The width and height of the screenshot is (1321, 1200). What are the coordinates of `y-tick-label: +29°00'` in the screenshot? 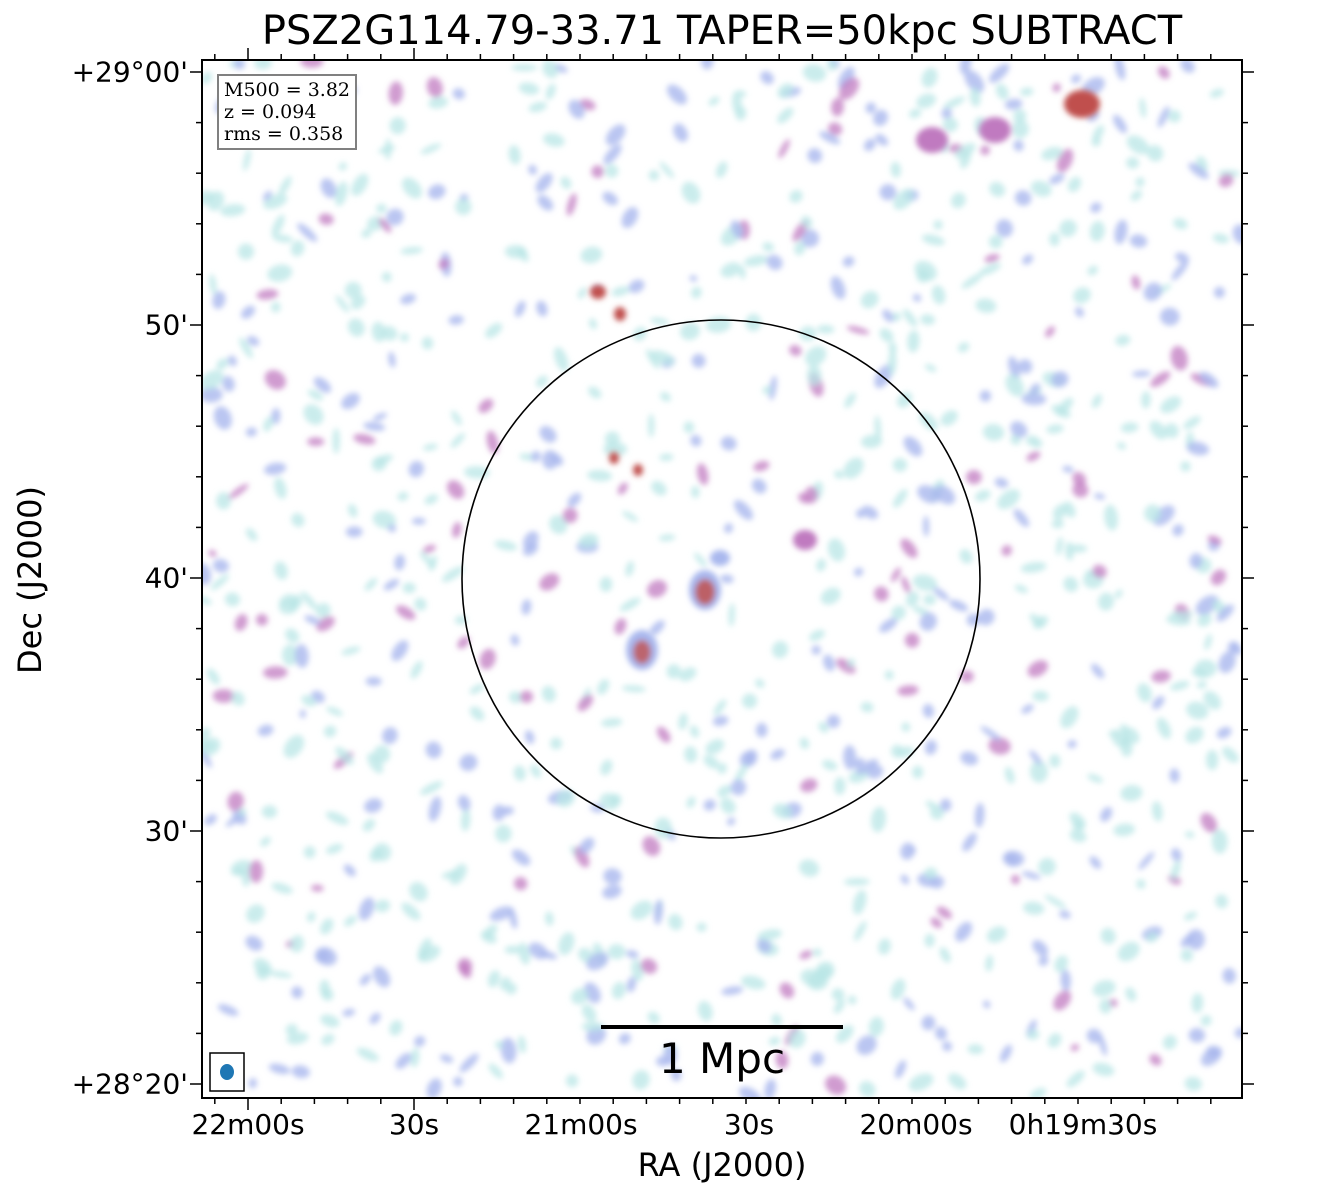 It's located at (129, 72).